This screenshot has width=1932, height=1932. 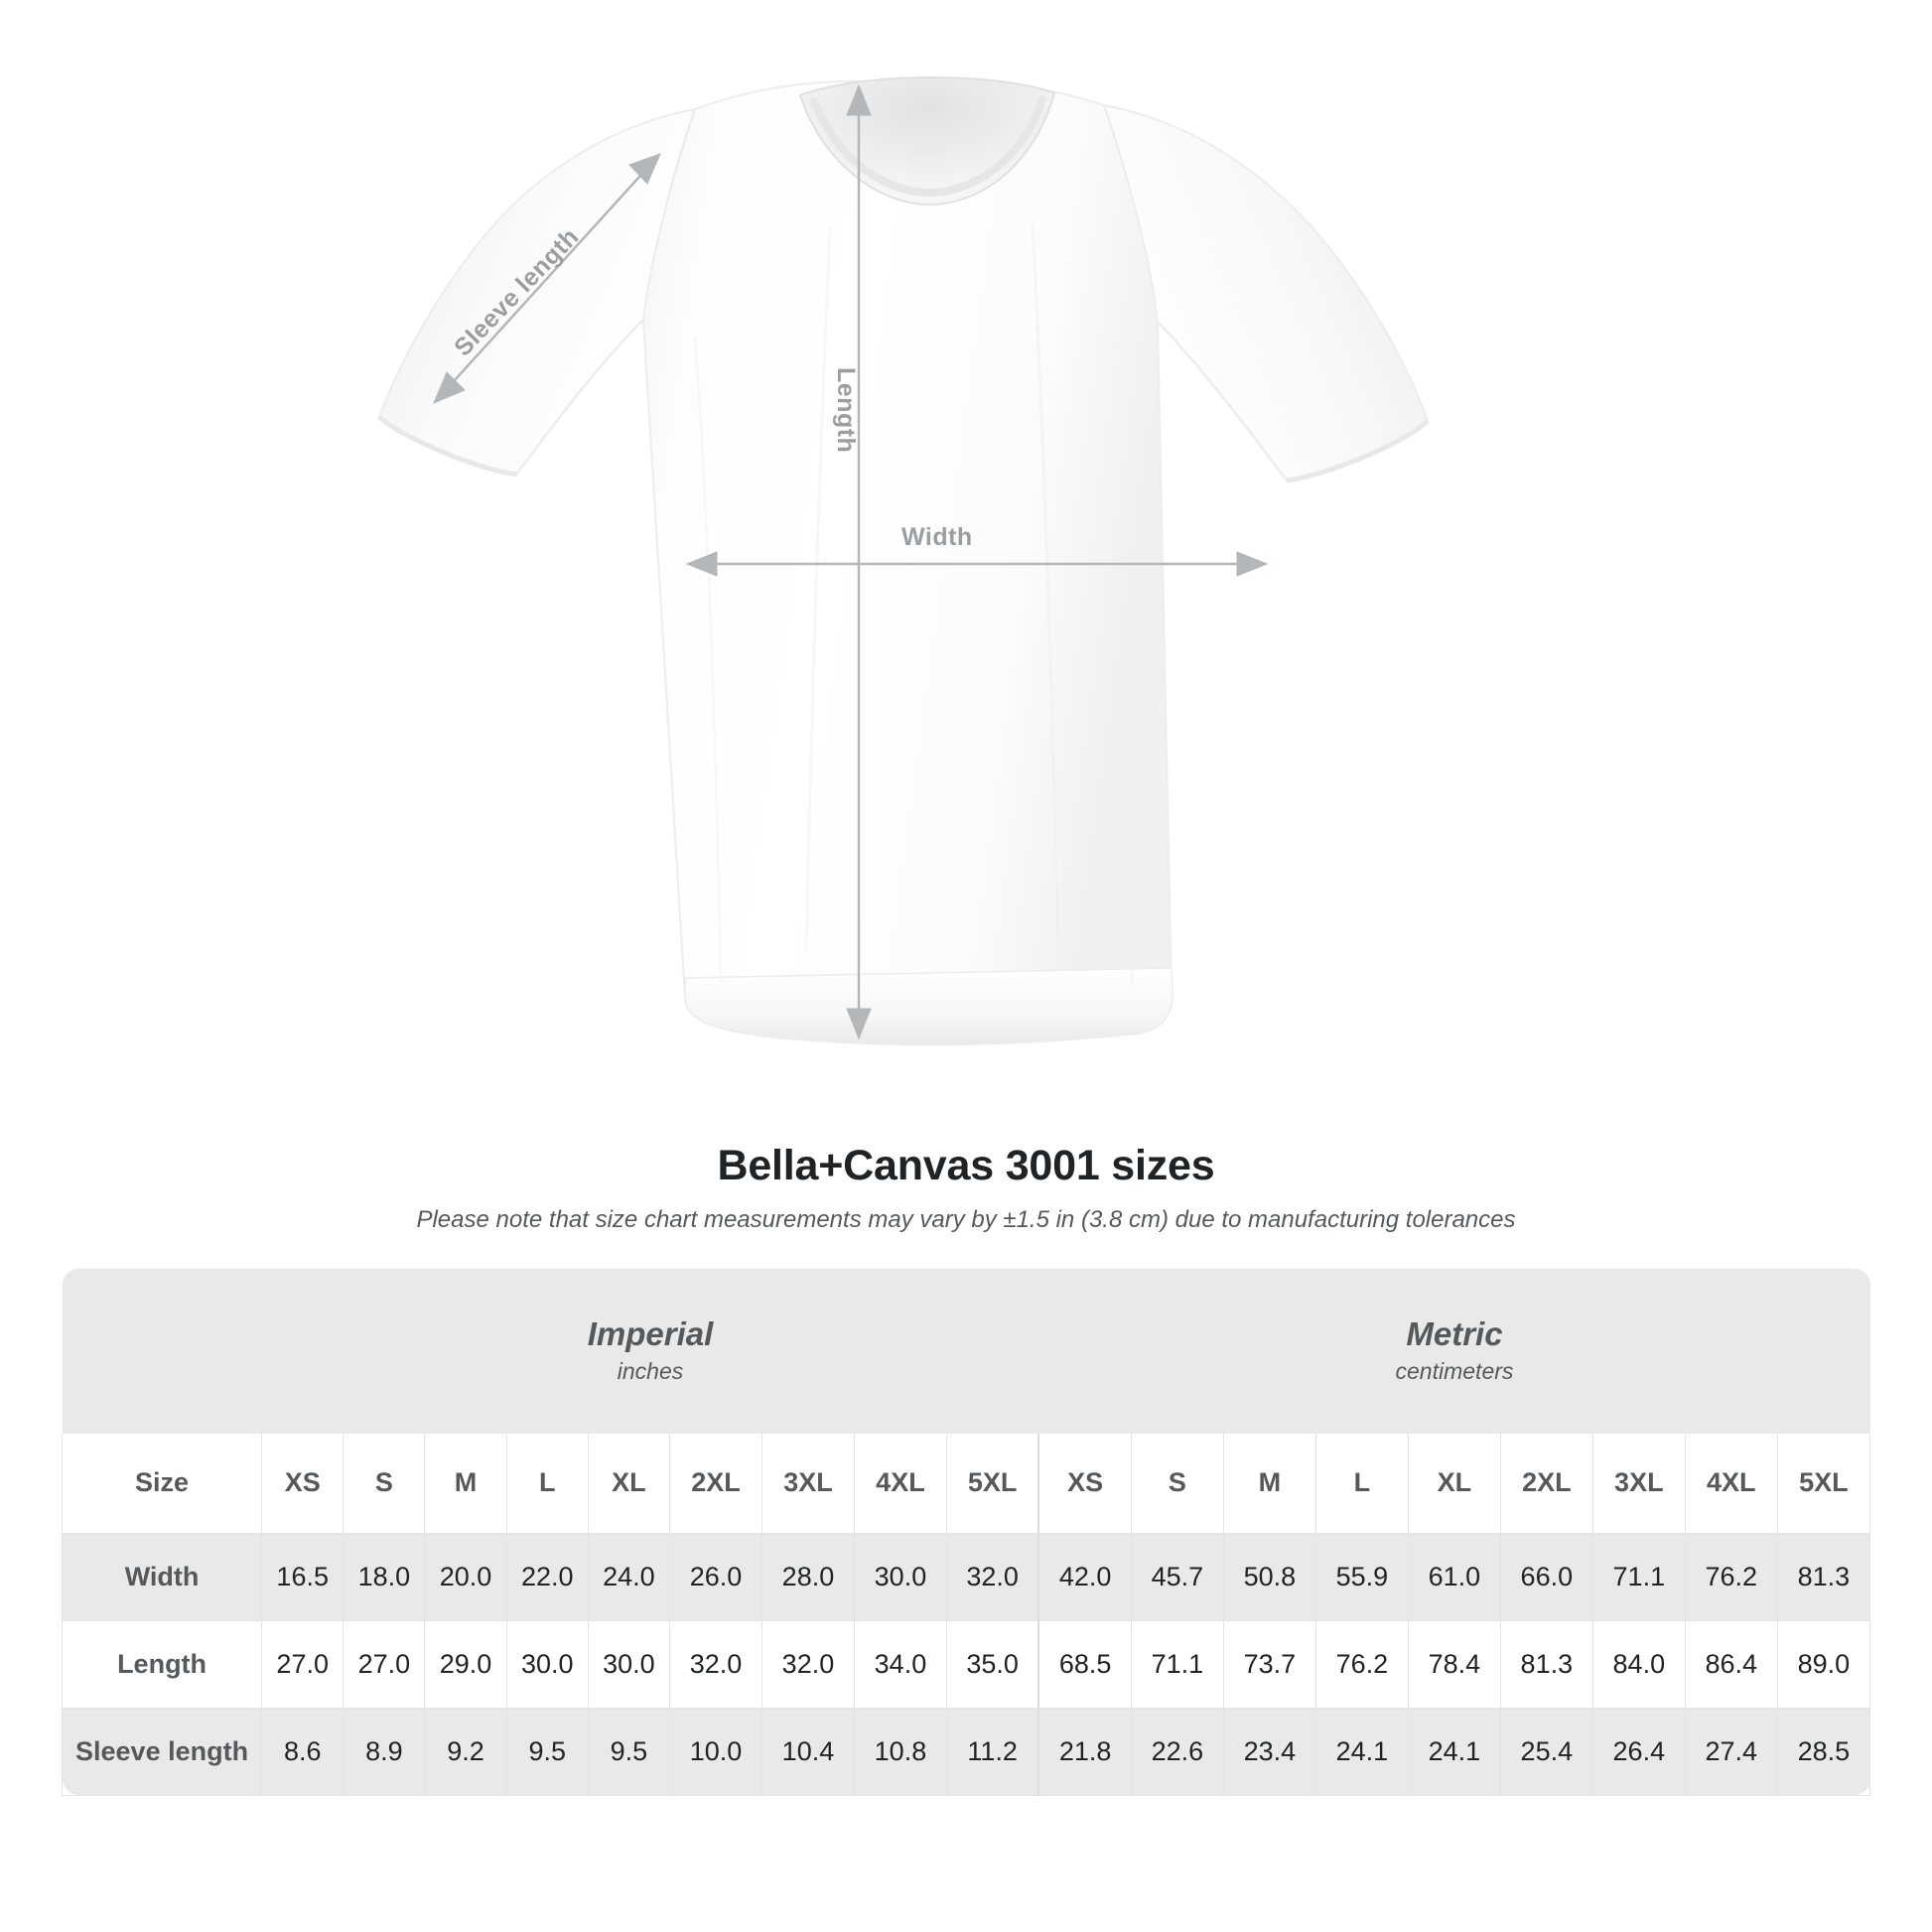 I want to click on cell-sleeve-imperial-3xl: 10.4, so click(x=808, y=1751).